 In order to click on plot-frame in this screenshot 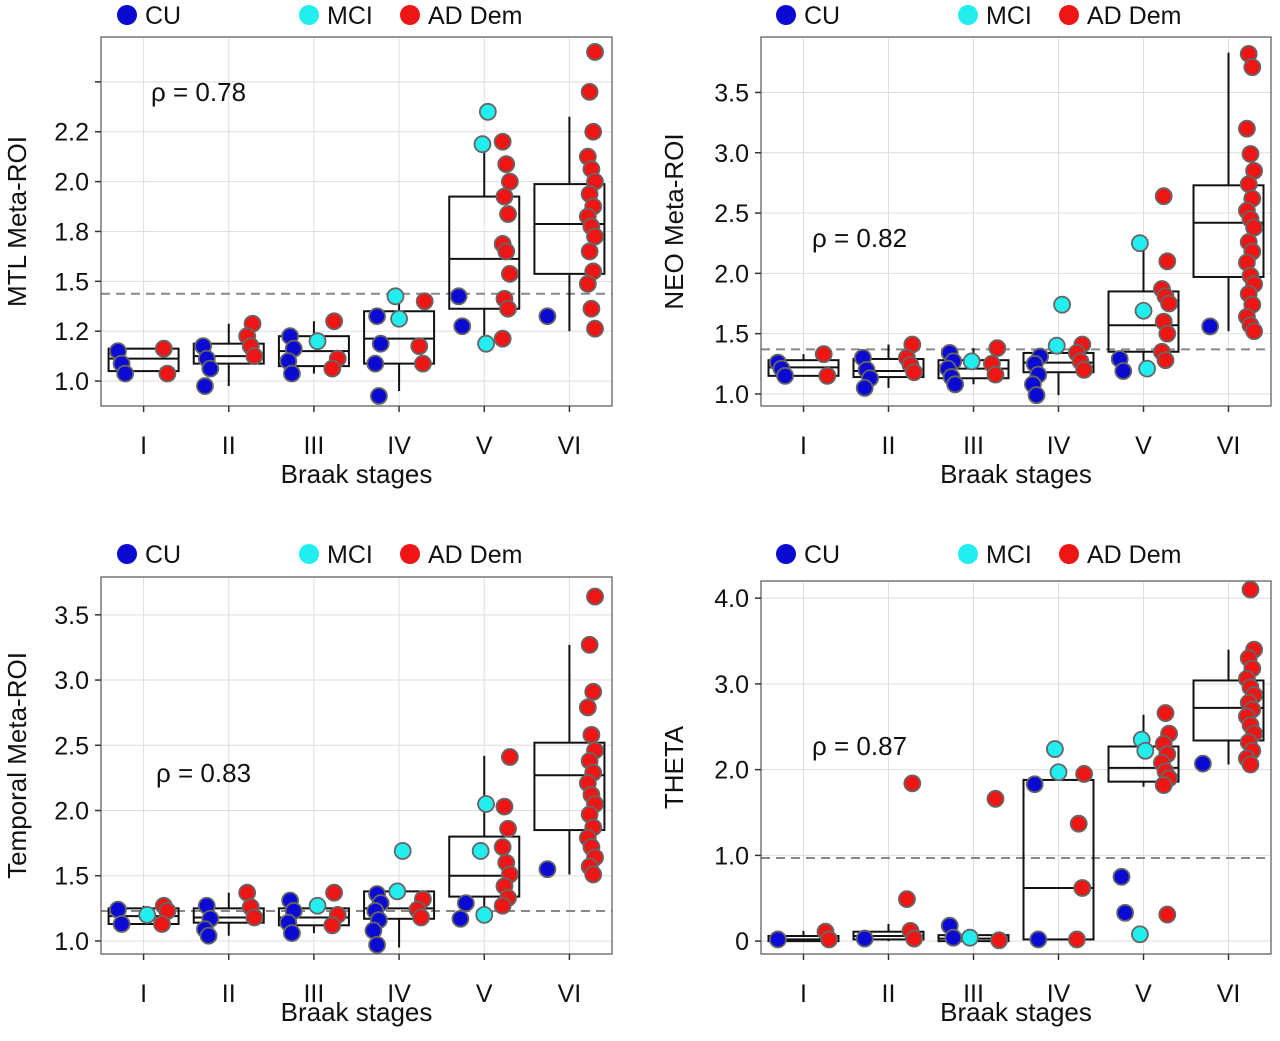, I will do `click(1016, 767)`.